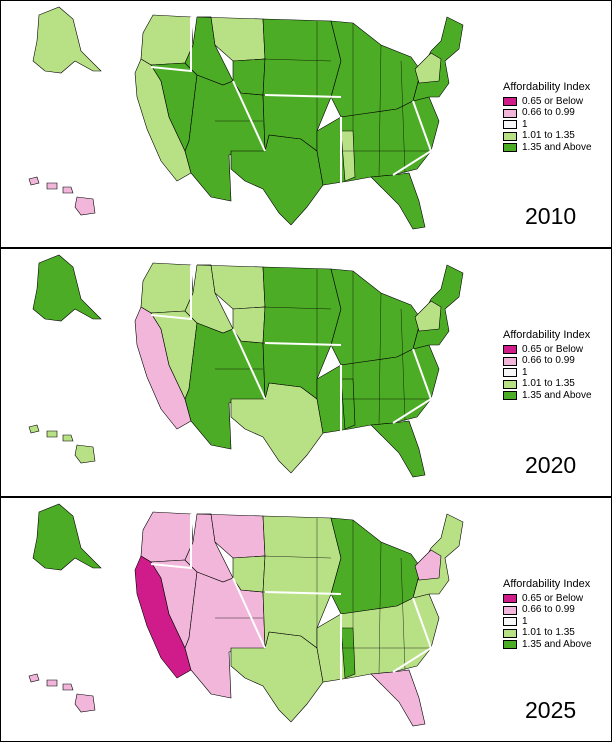 Image resolution: width=612 pixels, height=742 pixels. What do you see at coordinates (551, 465) in the screenshot?
I see `year-label: 2020` at bounding box center [551, 465].